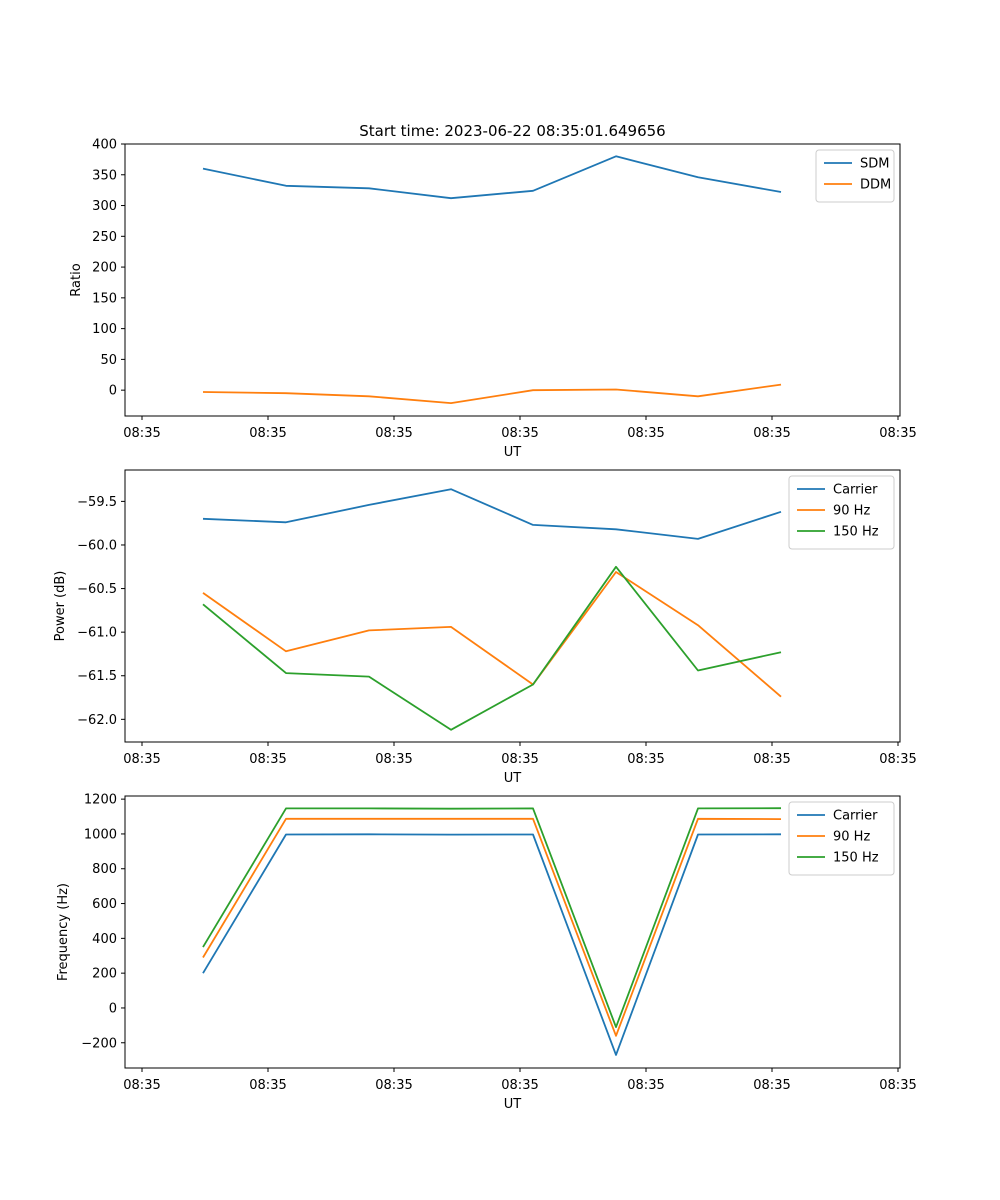 This screenshot has height=1200, width=1000. I want to click on y-axis-label: Ratio, so click(76, 279).